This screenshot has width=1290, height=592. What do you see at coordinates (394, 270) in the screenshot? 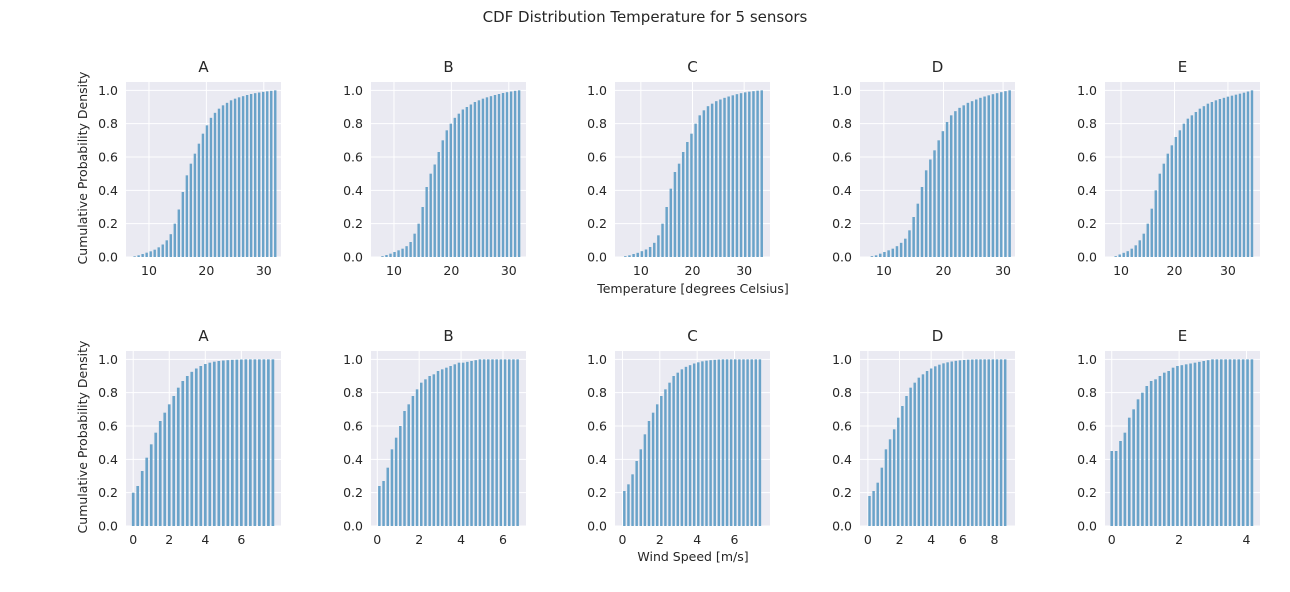
I see `x-tick-label: 10` at bounding box center [394, 270].